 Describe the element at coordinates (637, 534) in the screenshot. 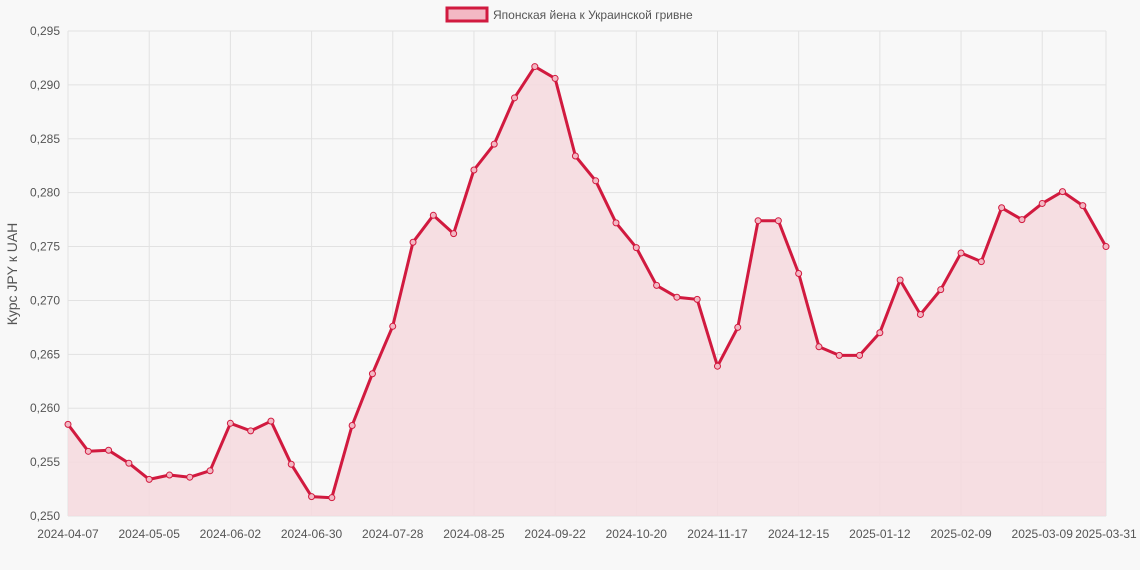

I see `x-tick-label: 2024-10-20` at that location.